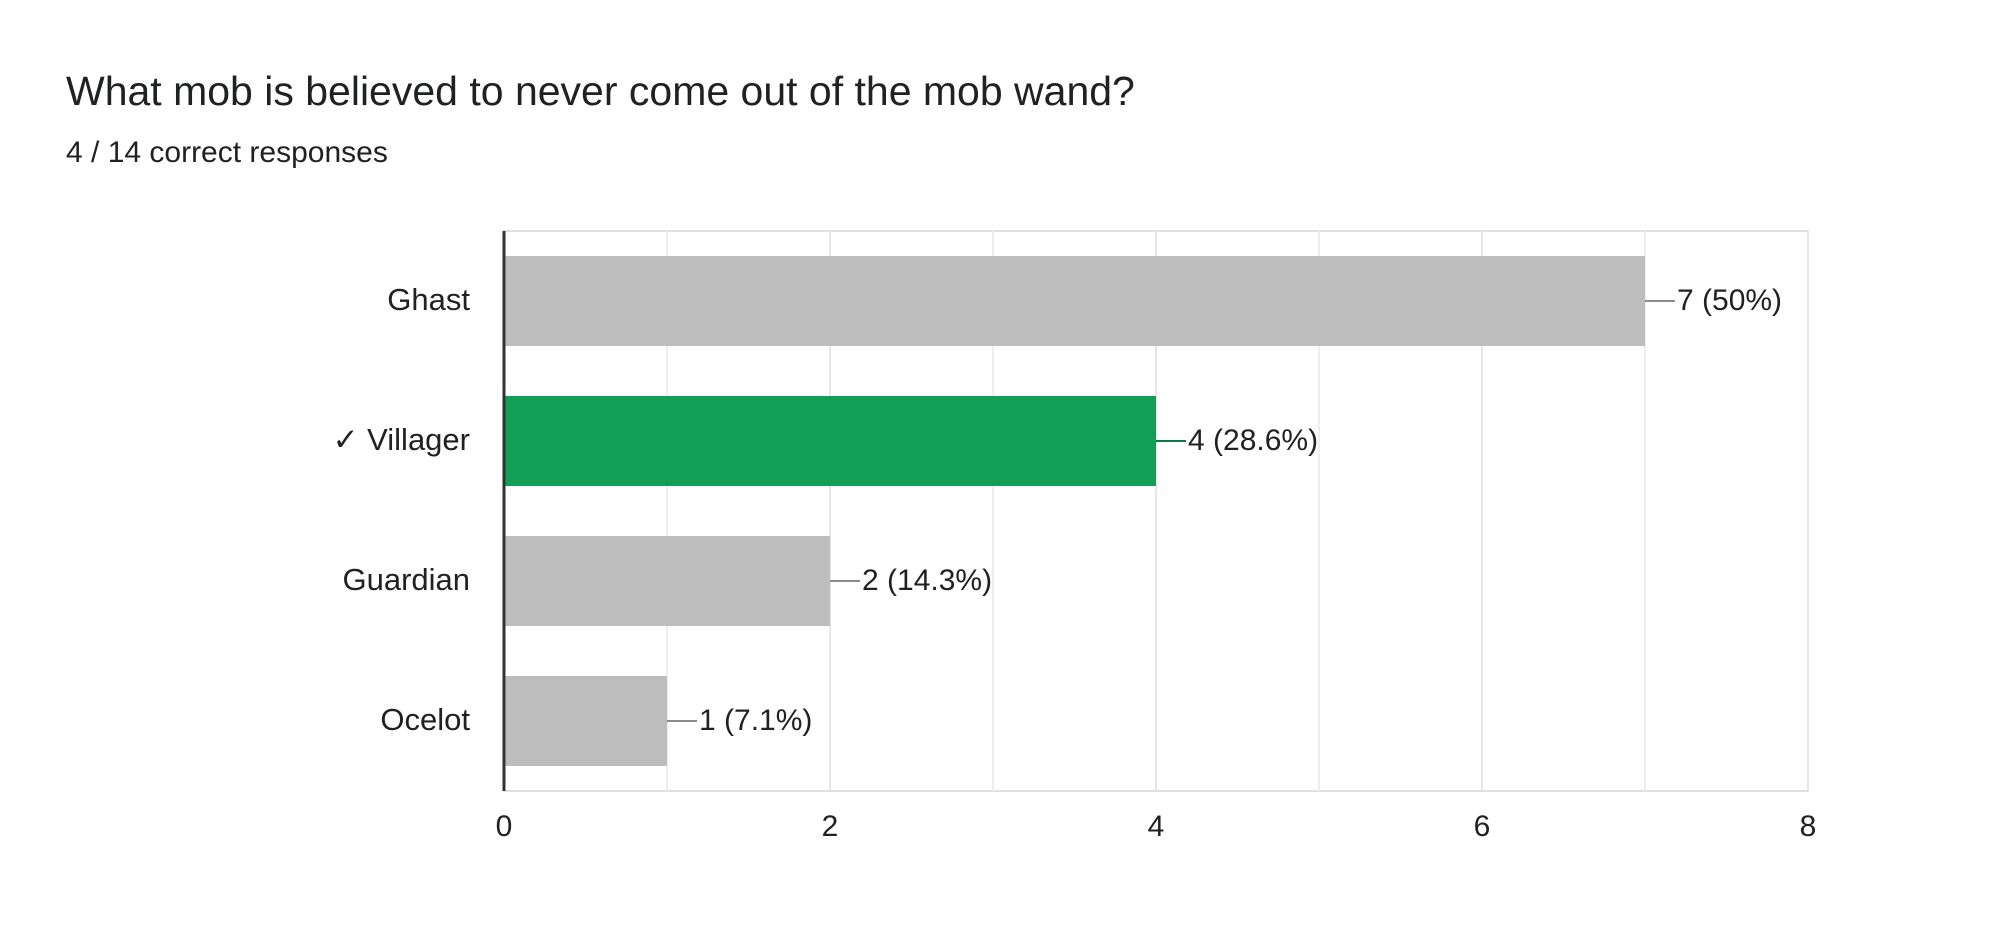 Image resolution: width=2000 pixels, height=951 pixels. I want to click on y-tick-label: ✓ Villager, so click(401, 439).